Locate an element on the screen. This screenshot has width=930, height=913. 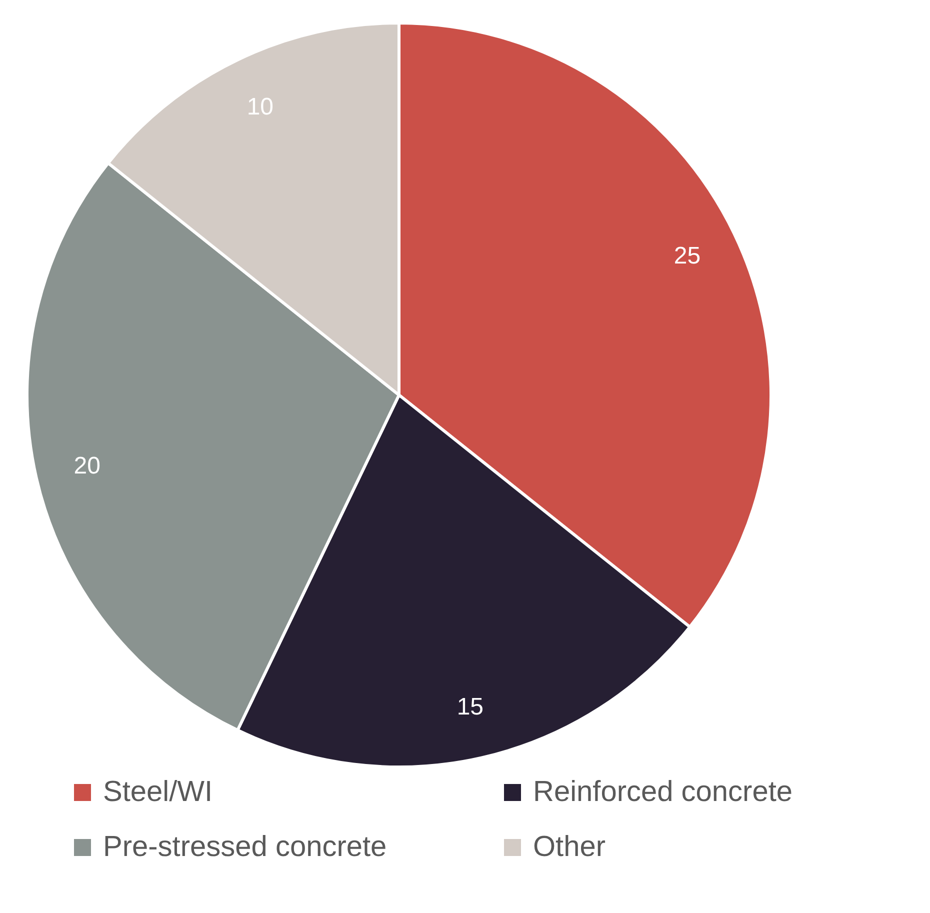
legend-label: Other is located at coordinates (569, 847).